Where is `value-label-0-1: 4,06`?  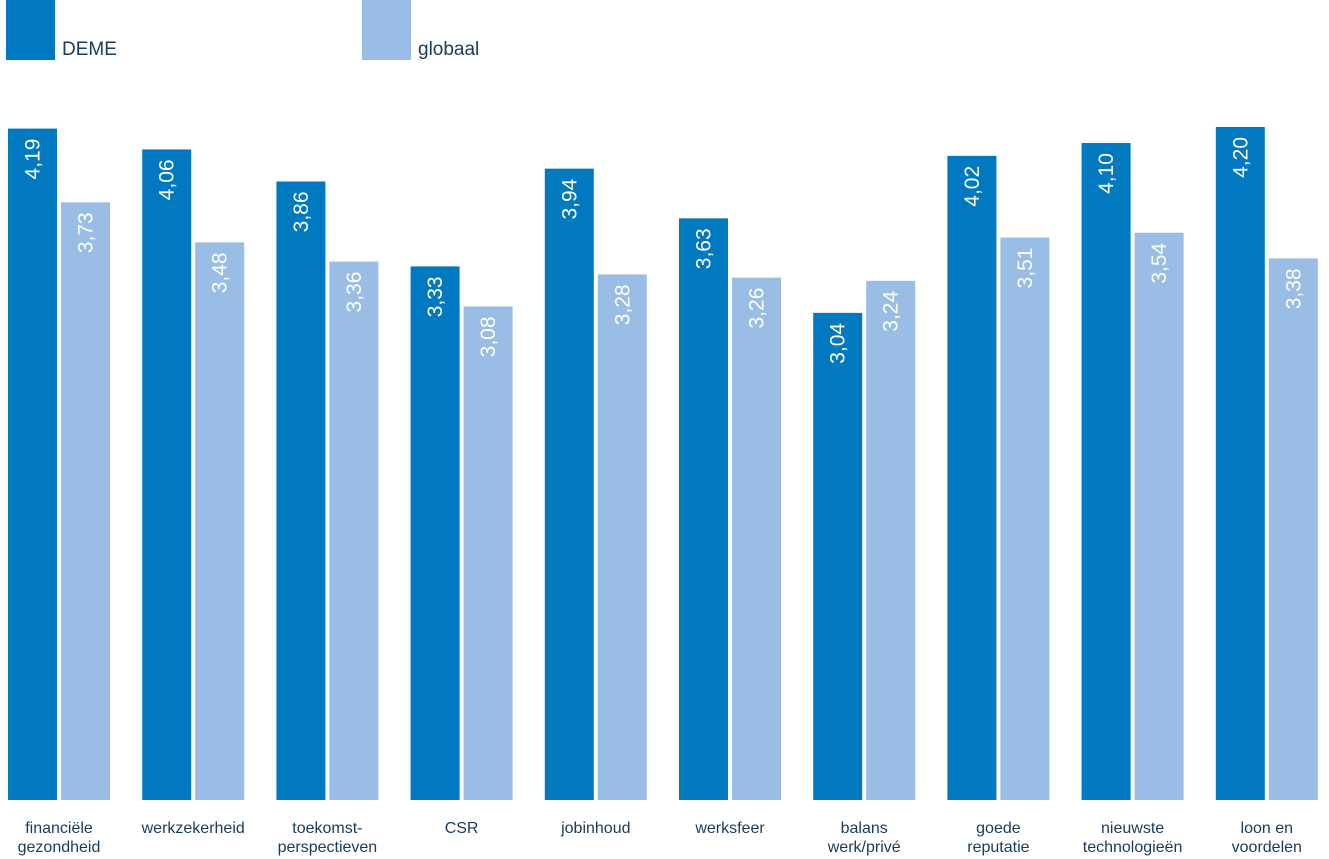 value-label-0-1: 4,06 is located at coordinates (167, 179).